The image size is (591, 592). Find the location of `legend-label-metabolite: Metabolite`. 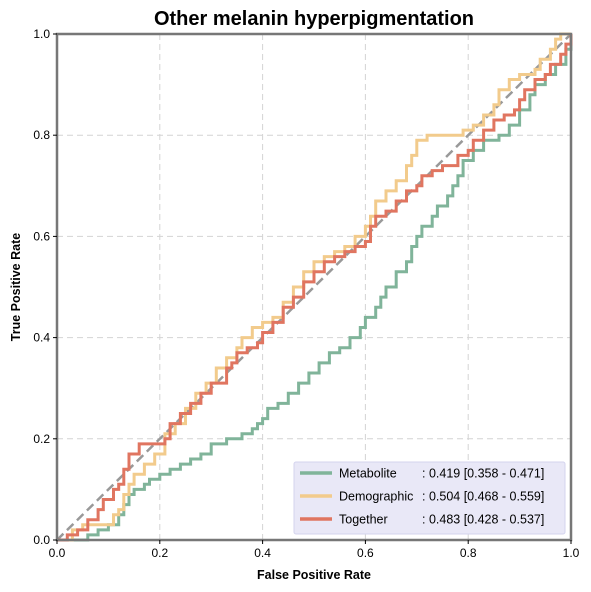

legend-label-metabolite: Metabolite is located at coordinates (368, 474).